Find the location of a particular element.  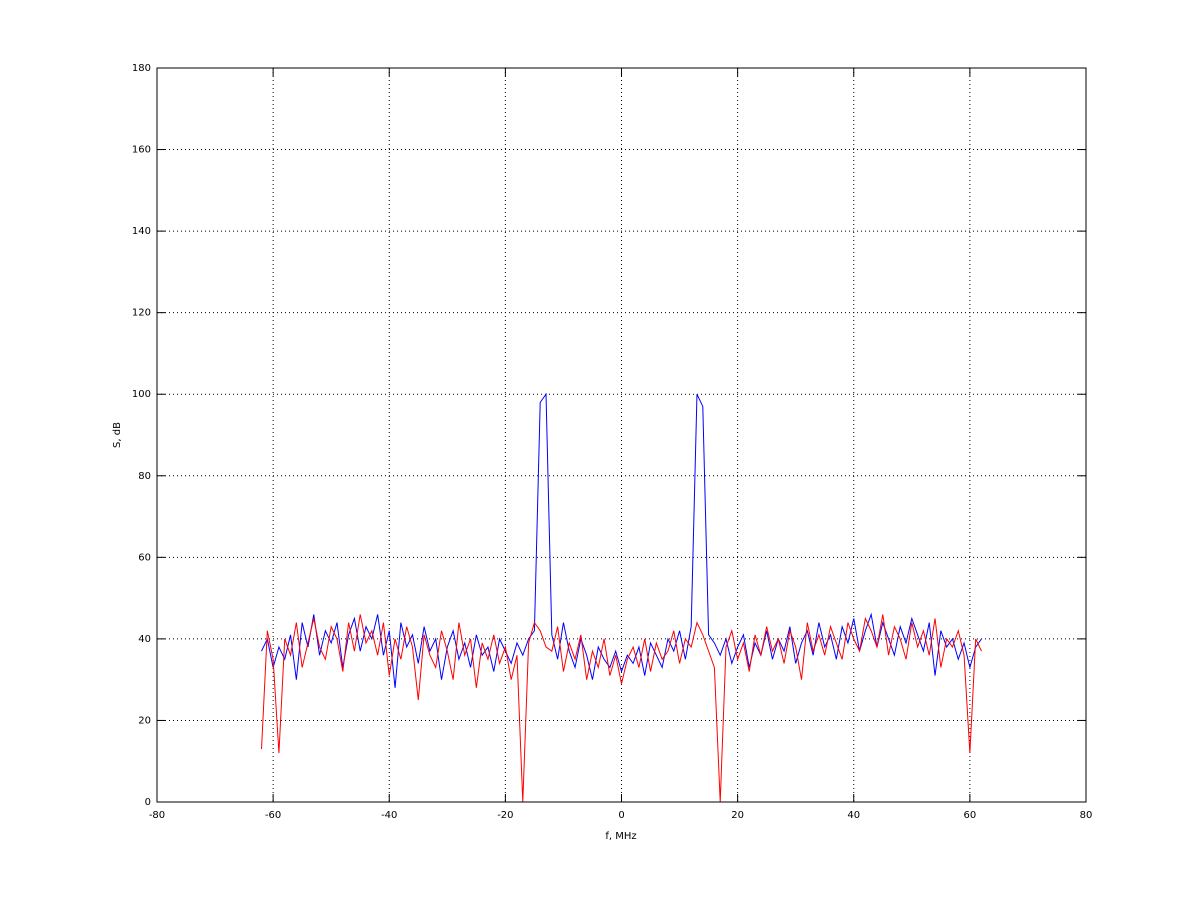

x-axis-label: f, MHz is located at coordinates (620, 836).